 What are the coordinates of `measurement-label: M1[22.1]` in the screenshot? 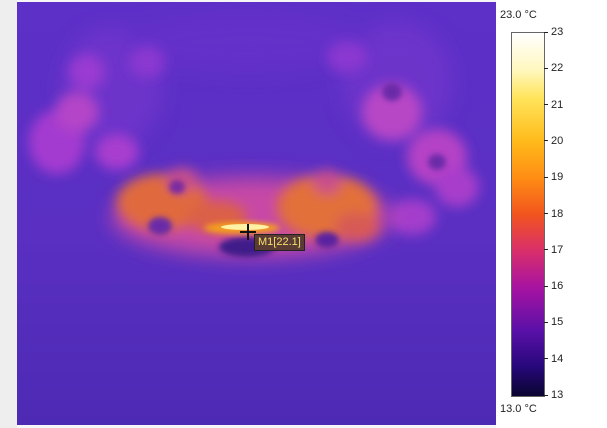 It's located at (279, 242).